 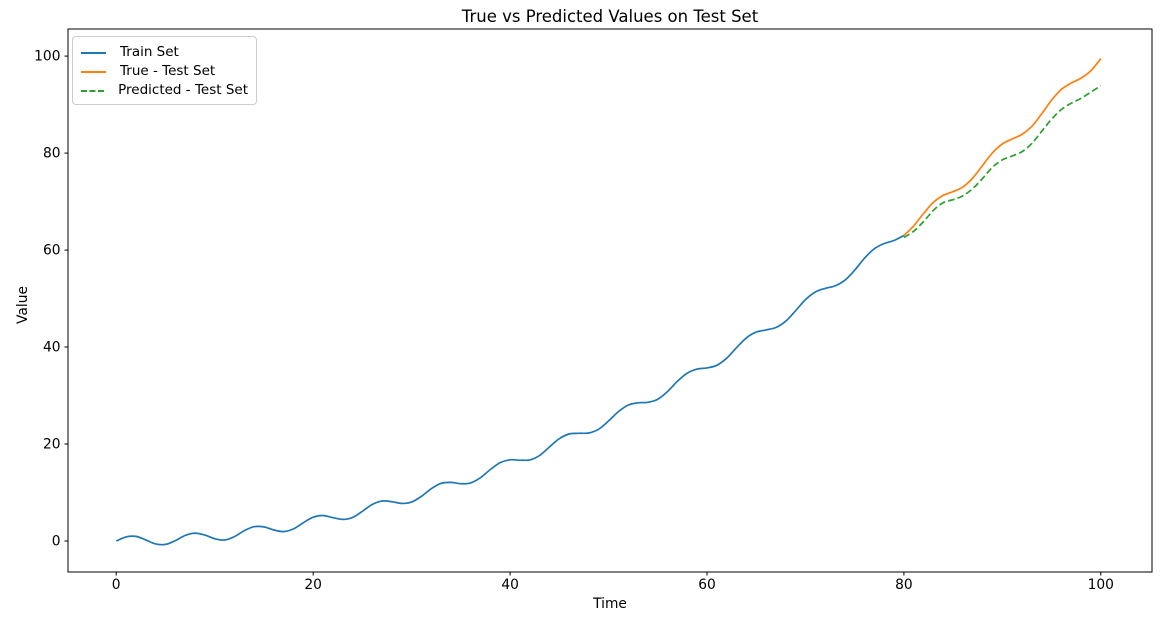 What do you see at coordinates (52, 251) in the screenshot?
I see `y-axis-tick-label: 60` at bounding box center [52, 251].